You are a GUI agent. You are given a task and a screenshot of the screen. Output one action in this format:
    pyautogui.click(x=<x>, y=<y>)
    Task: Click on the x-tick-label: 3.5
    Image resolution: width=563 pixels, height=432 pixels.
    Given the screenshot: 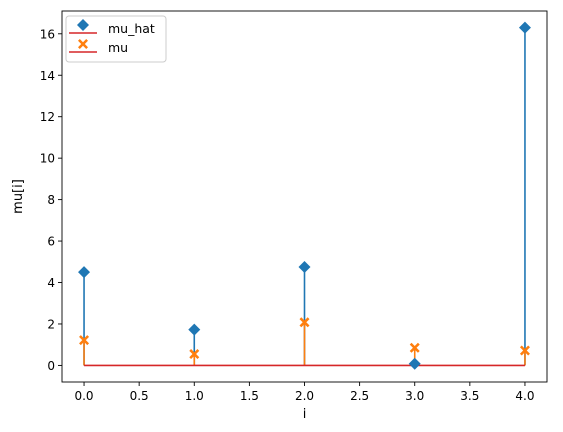 What is the action you would take?
    pyautogui.click(x=469, y=396)
    